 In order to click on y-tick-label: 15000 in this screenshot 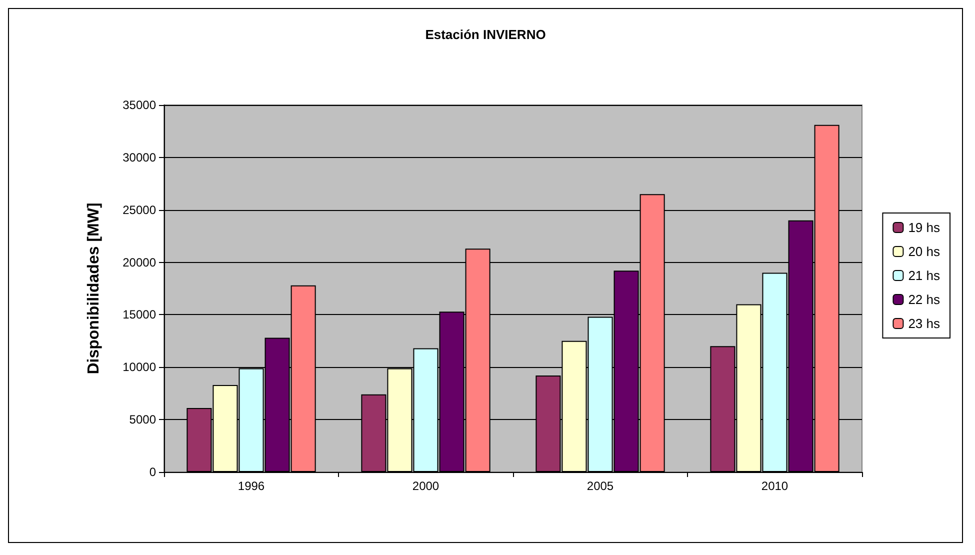, I will do `click(139, 315)`.